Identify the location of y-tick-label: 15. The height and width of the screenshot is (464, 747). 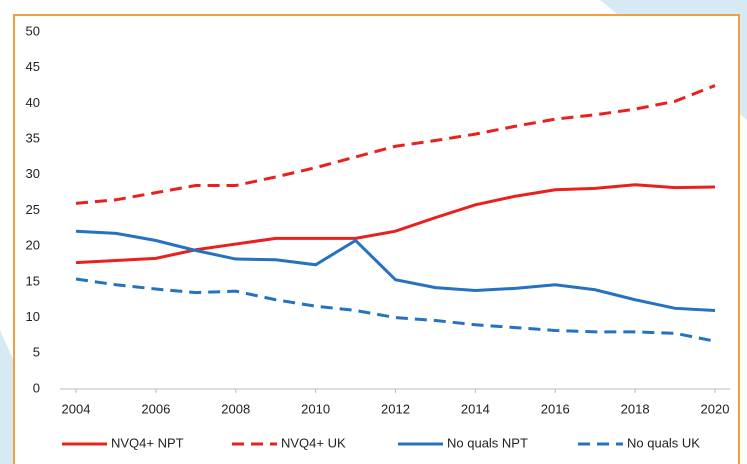
(33, 280).